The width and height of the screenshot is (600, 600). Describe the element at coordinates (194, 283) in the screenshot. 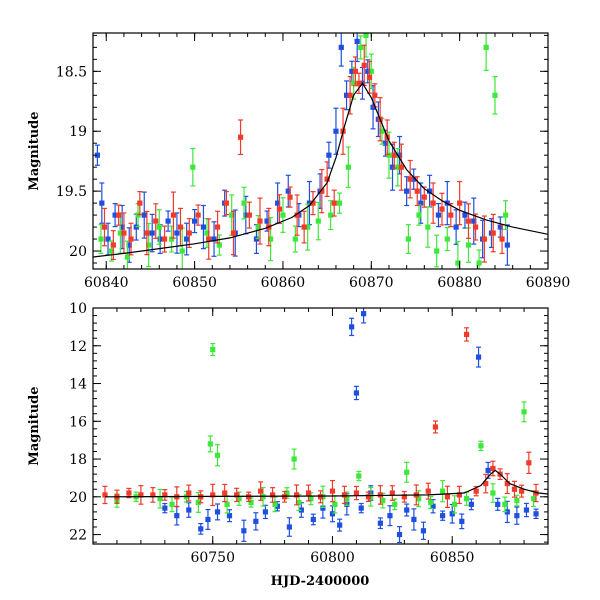

I see `top-xtick-label-1: 60850` at that location.